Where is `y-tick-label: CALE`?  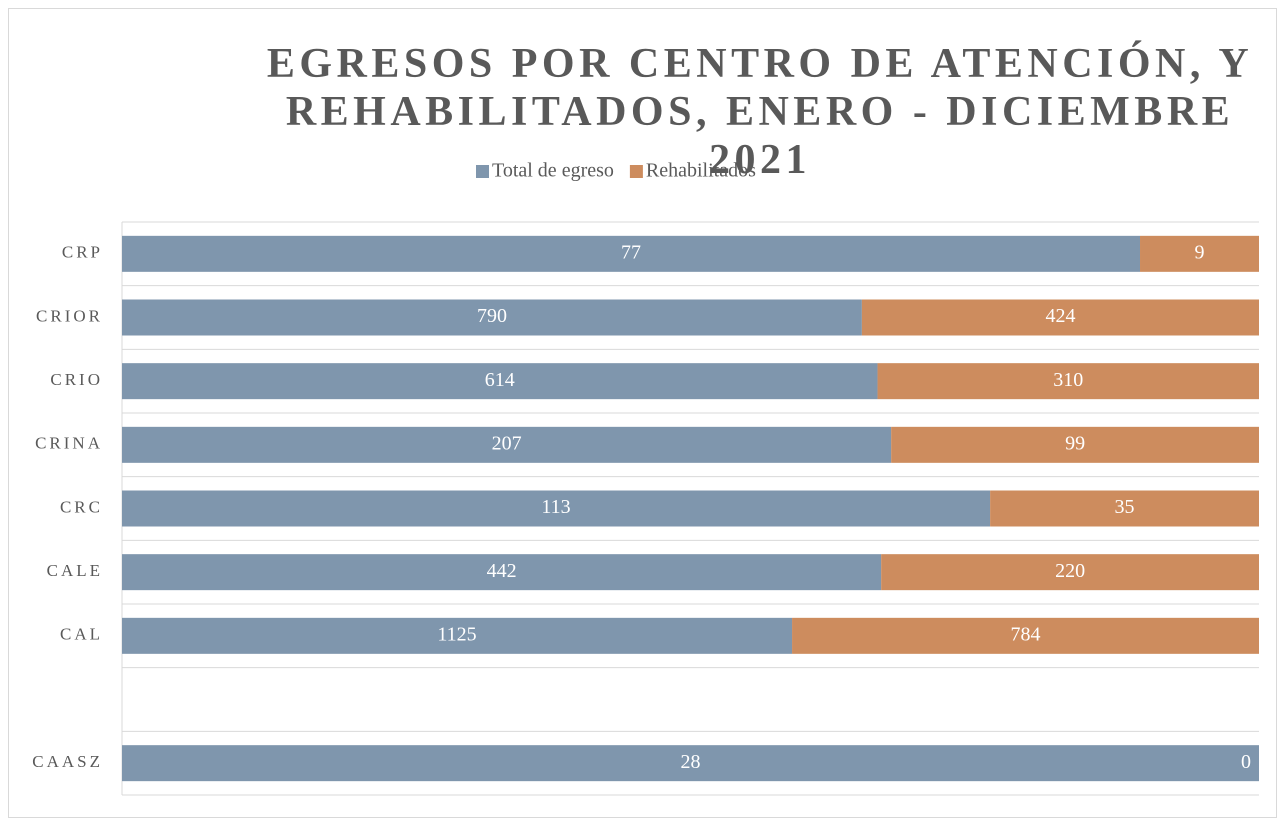
y-tick-label: CALE is located at coordinates (75, 570).